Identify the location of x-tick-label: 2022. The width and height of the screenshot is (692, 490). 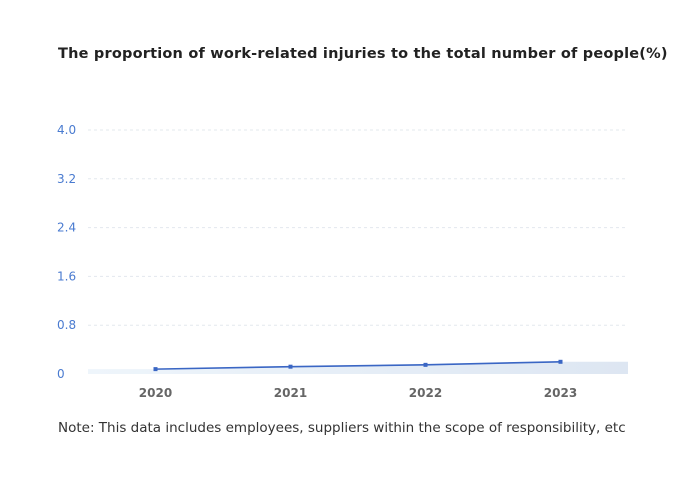
(425, 393).